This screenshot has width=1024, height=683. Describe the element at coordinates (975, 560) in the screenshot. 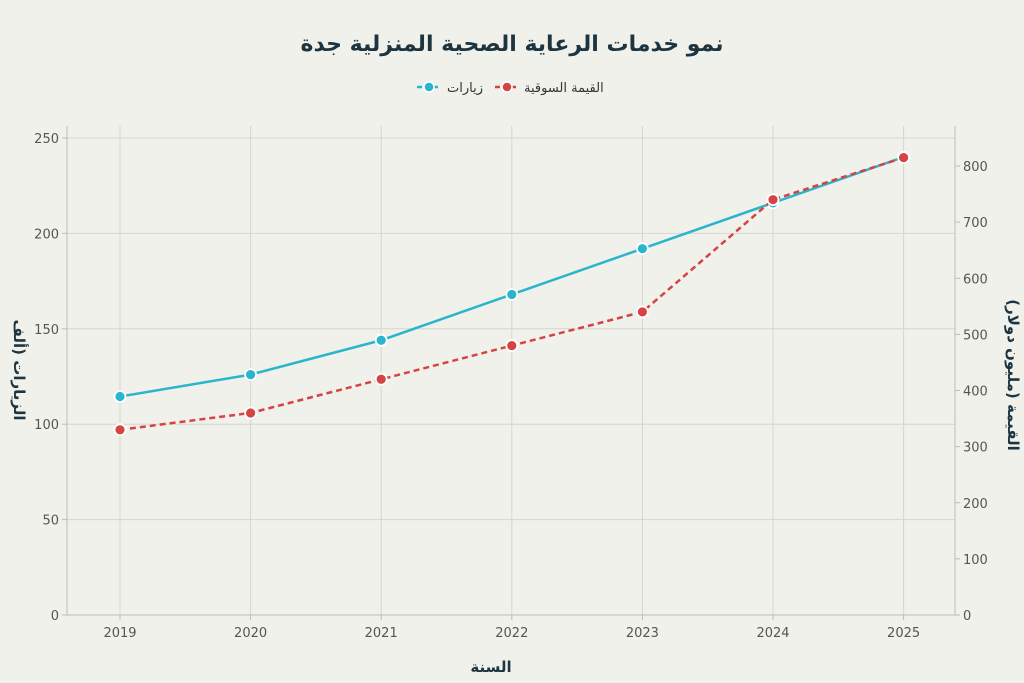

I see `right-tick-label-1: 100` at that location.